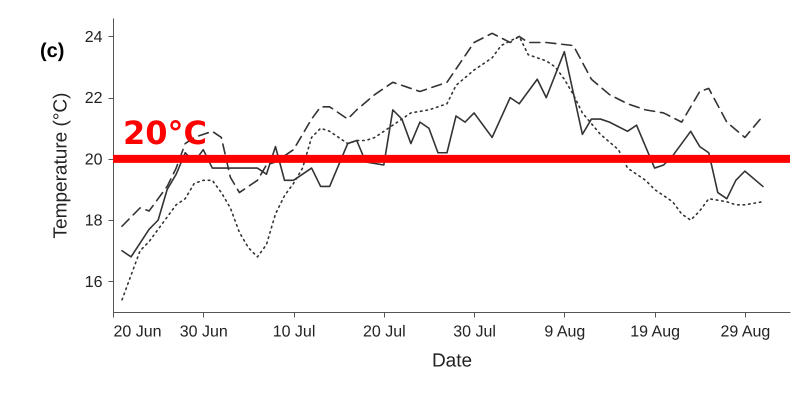  I want to click on x-axis-title: Date, so click(452, 361).